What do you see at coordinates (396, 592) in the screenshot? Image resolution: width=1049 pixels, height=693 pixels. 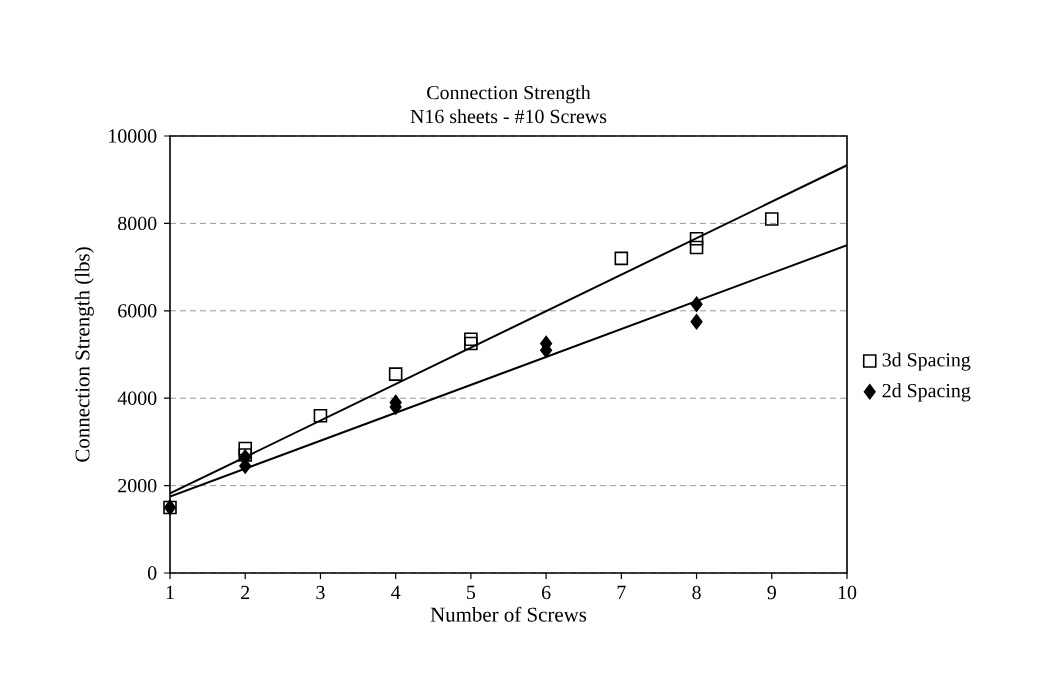 I see `x-tick-label: 4` at bounding box center [396, 592].